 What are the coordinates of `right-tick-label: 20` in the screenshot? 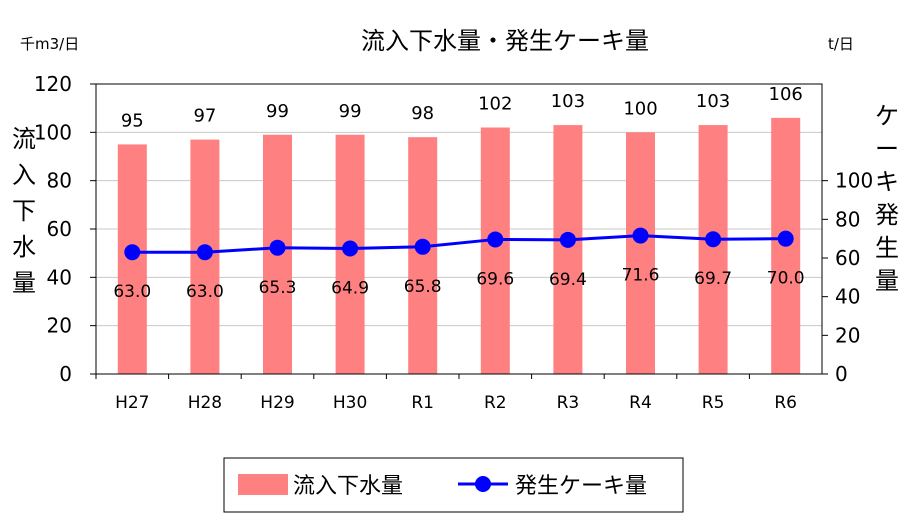 It's located at (847, 335).